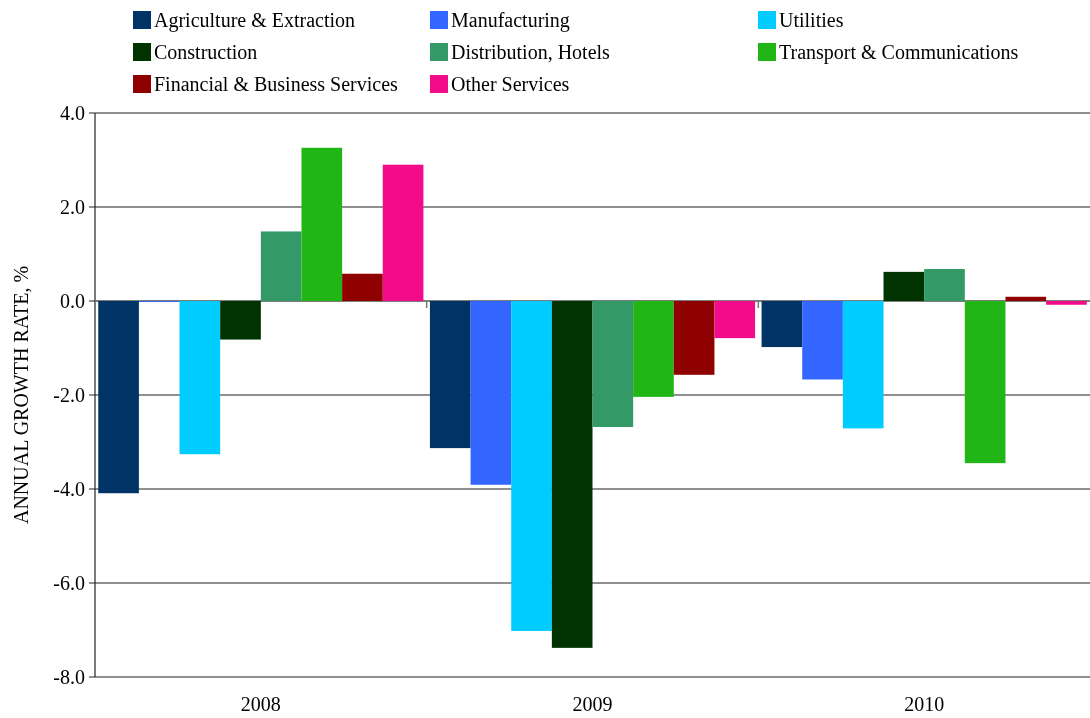 Image resolution: width=1090 pixels, height=718 pixels. Describe the element at coordinates (206, 52) in the screenshot. I see `legend-label: Construction` at that location.